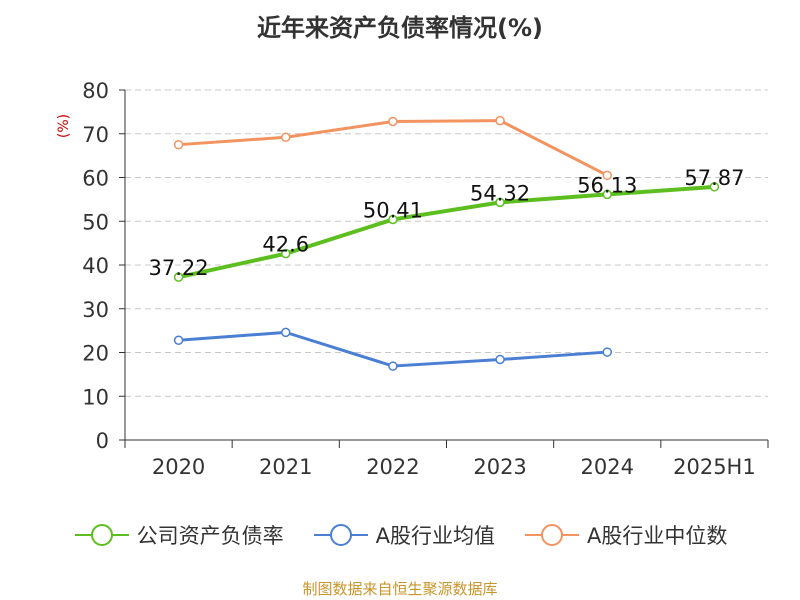  What do you see at coordinates (210, 536) in the screenshot?
I see `legend-label: 公司资产负债率` at bounding box center [210, 536].